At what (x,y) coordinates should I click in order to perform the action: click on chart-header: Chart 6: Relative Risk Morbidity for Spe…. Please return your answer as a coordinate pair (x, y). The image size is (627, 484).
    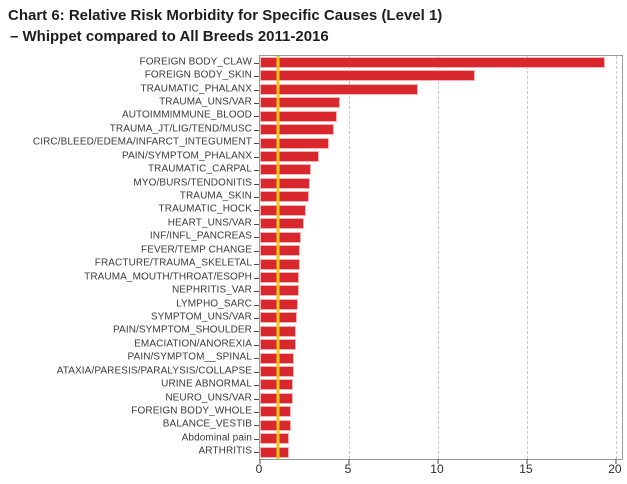
    Looking at the image, I should click on (225, 26).